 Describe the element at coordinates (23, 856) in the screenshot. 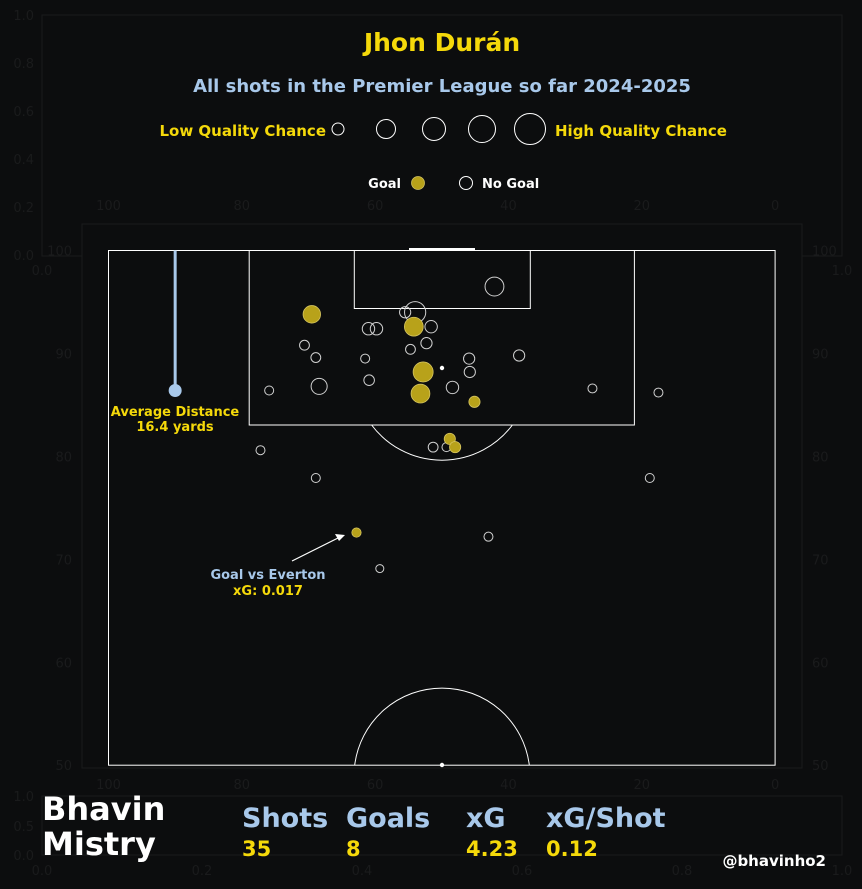

I see `footer-y-tick: 0.0` at that location.